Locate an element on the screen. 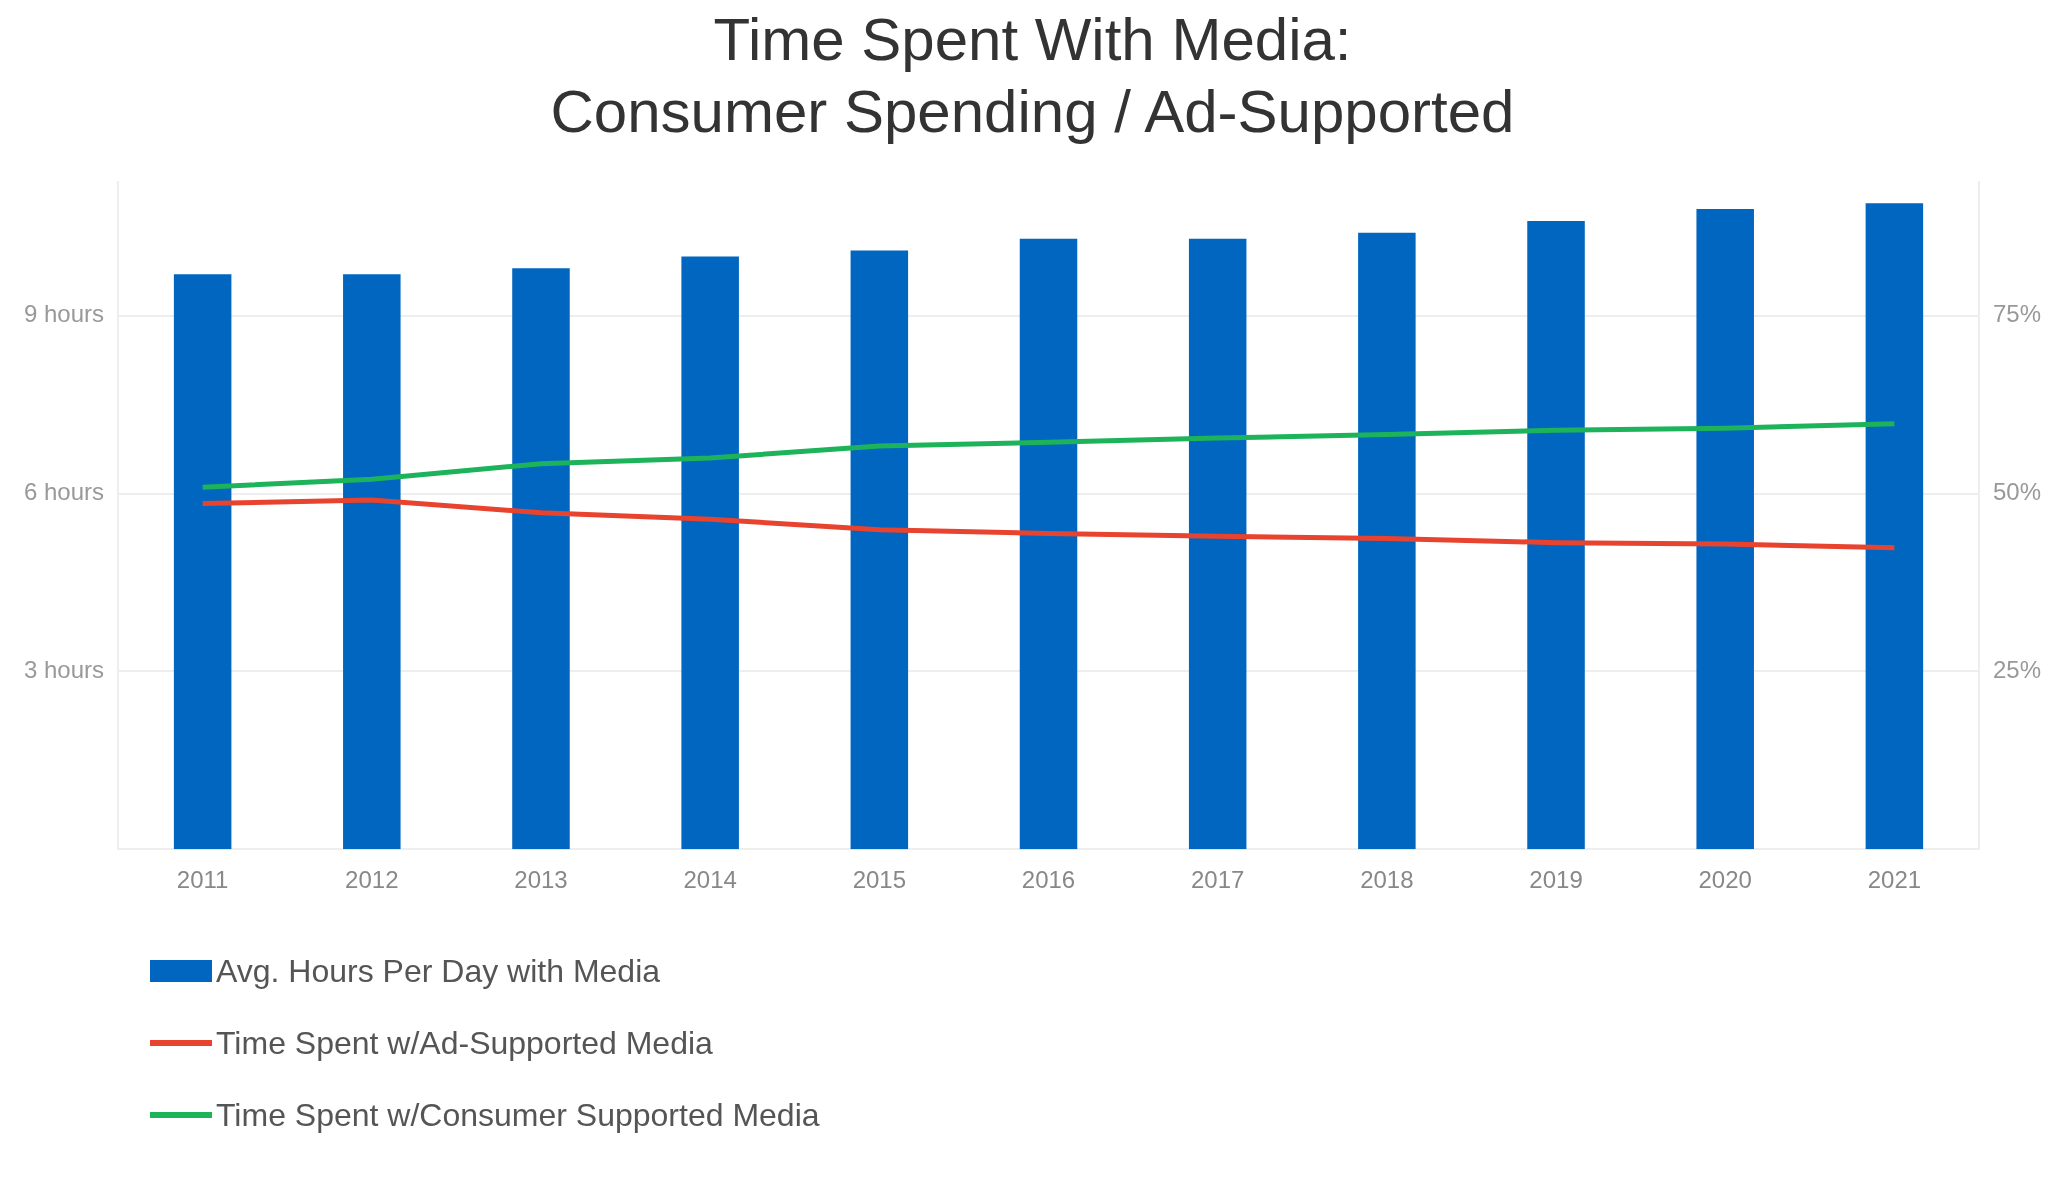  y-tick-label: 3 hours is located at coordinates (64, 670).